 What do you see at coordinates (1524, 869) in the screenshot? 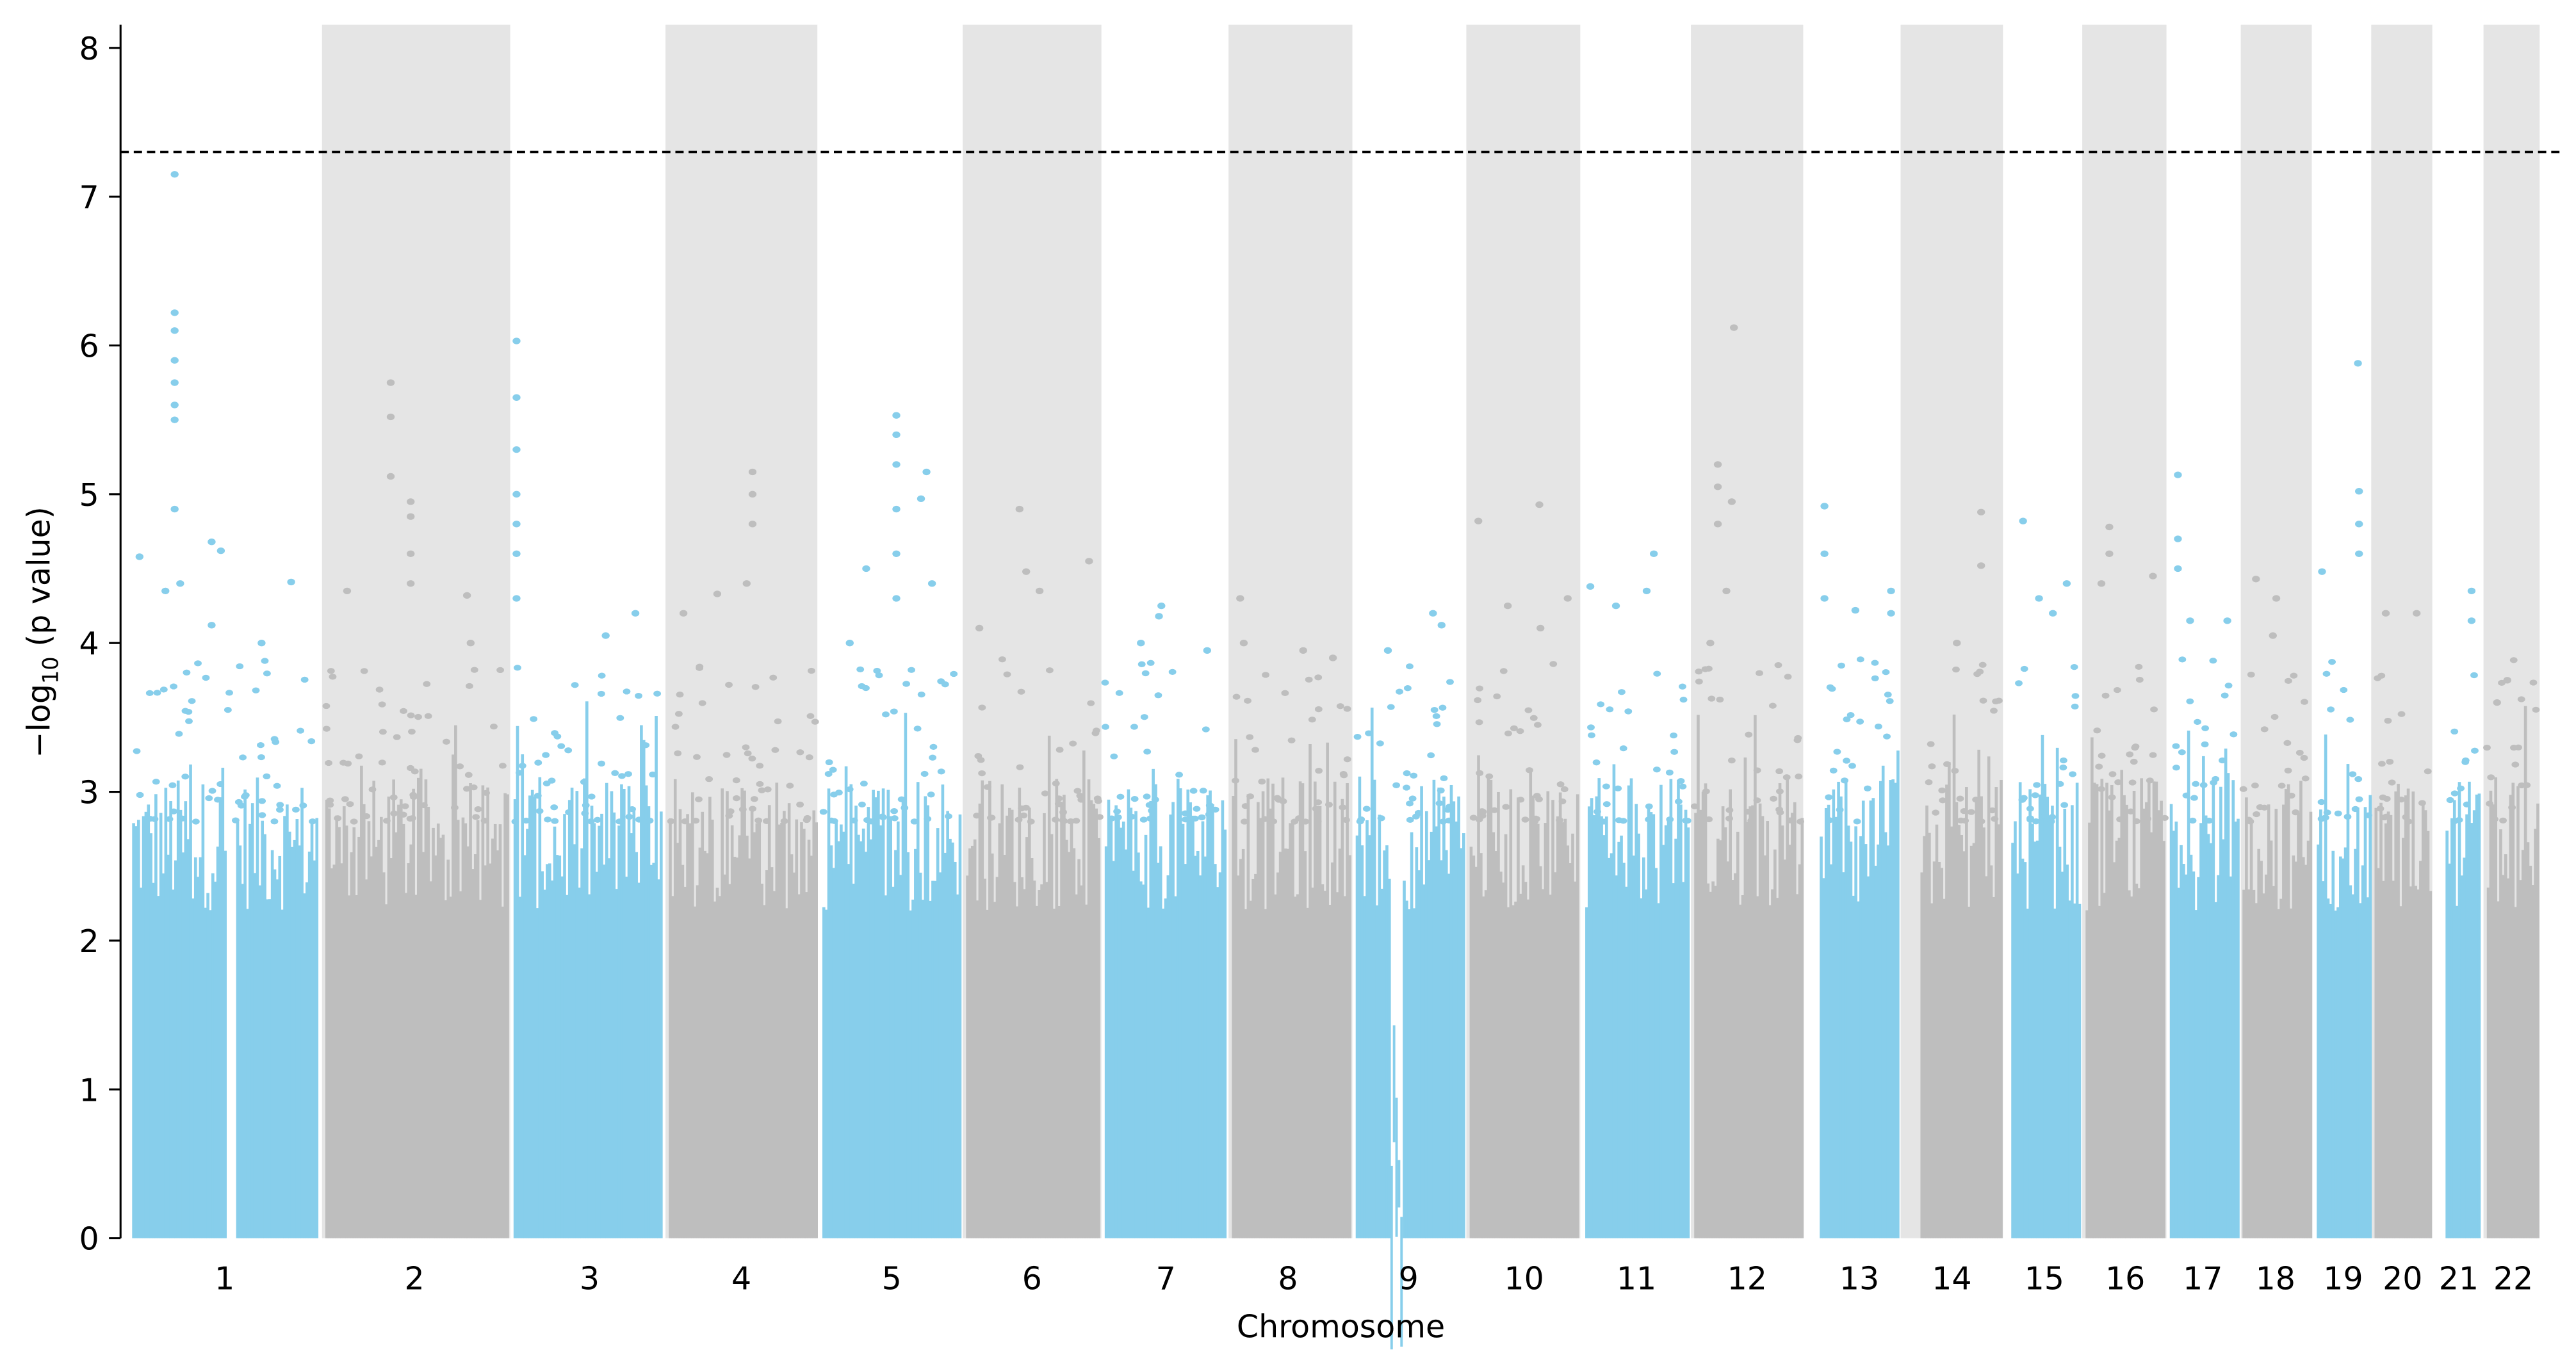
I see `chromosome-10-points` at bounding box center [1524, 869].